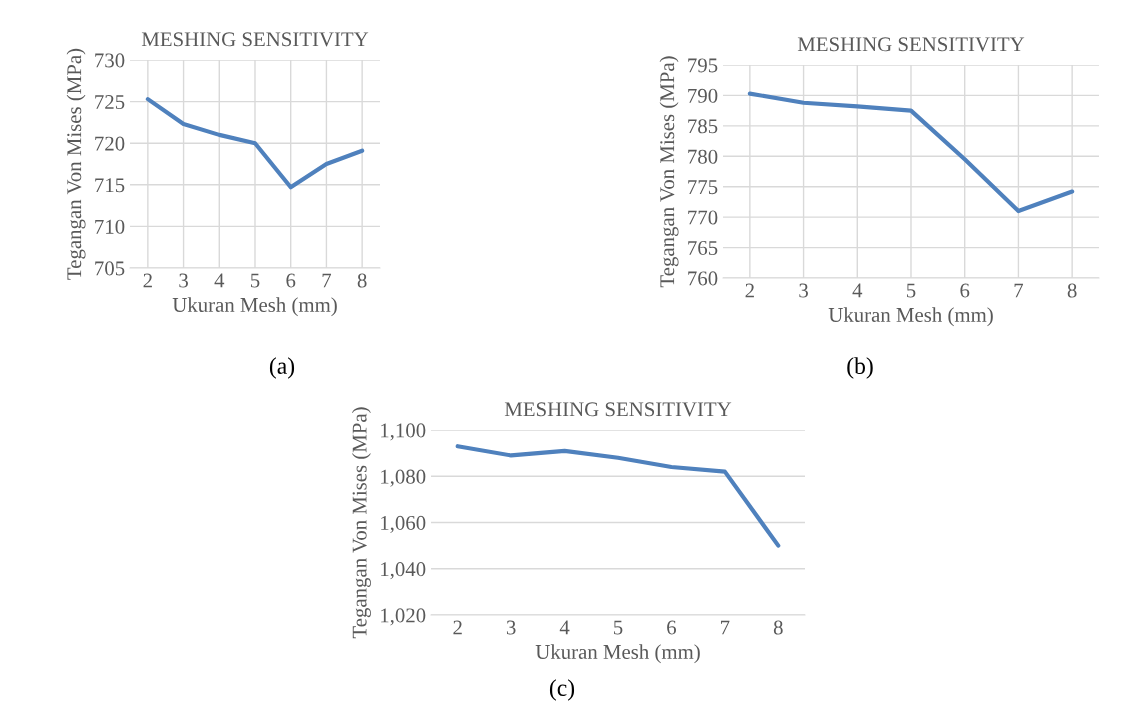 The image size is (1121, 709). What do you see at coordinates (703, 126) in the screenshot?
I see `y-tick-label: 785` at bounding box center [703, 126].